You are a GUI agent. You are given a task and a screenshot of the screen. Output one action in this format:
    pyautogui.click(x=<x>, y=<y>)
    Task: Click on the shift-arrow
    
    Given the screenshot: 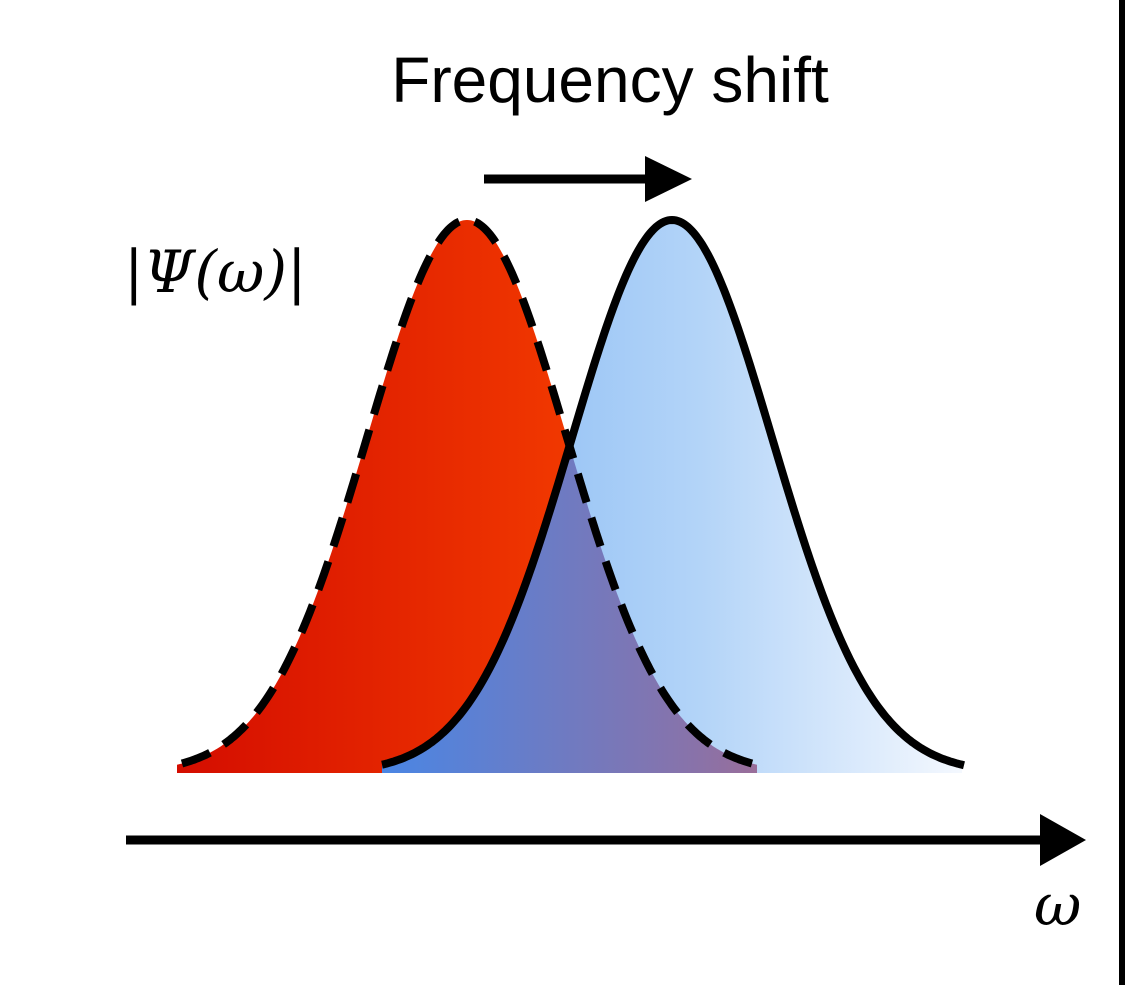 What is the action you would take?
    pyautogui.click(x=588, y=179)
    